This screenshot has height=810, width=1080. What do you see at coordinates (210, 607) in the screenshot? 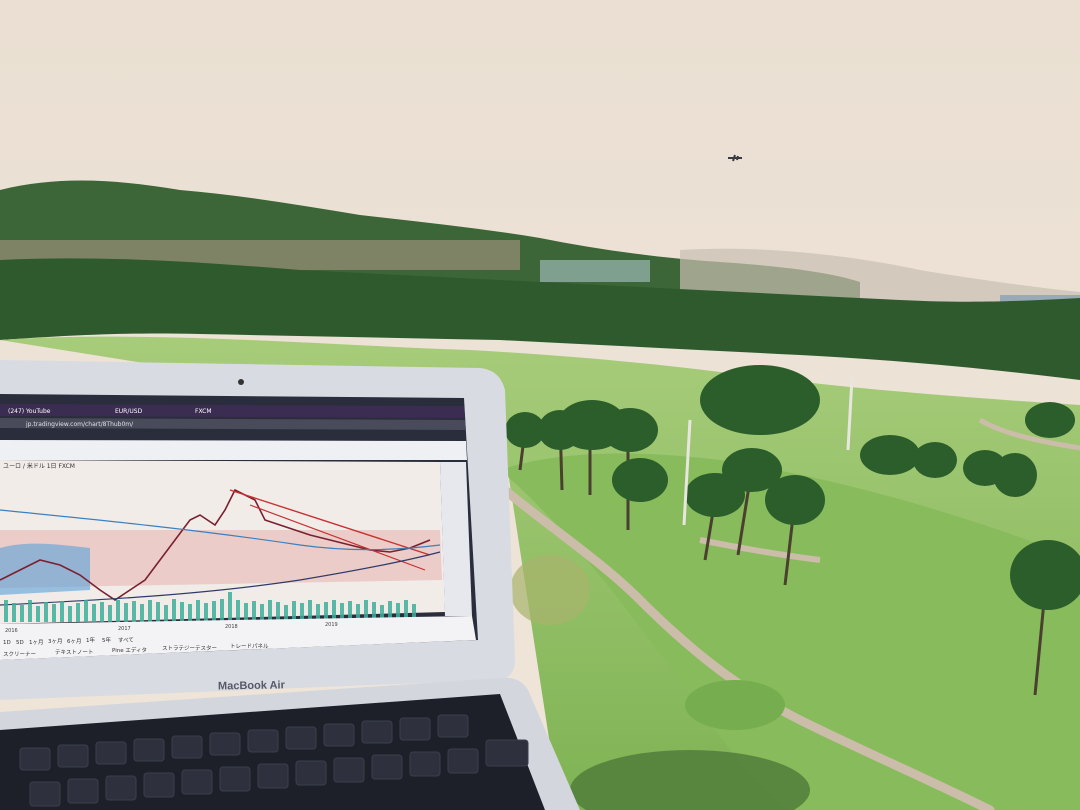
I see `chart-volume-bars` at bounding box center [210, 607].